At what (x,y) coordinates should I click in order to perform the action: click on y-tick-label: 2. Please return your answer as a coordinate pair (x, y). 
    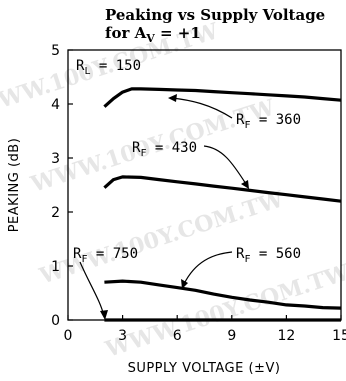
    Looking at the image, I should click on (55, 213).